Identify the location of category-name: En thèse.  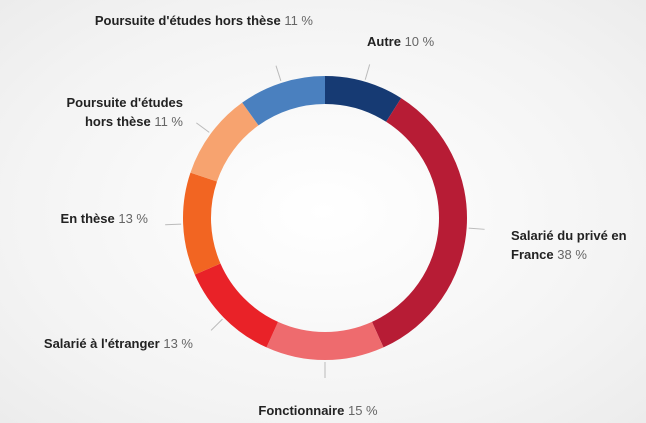
(87, 218).